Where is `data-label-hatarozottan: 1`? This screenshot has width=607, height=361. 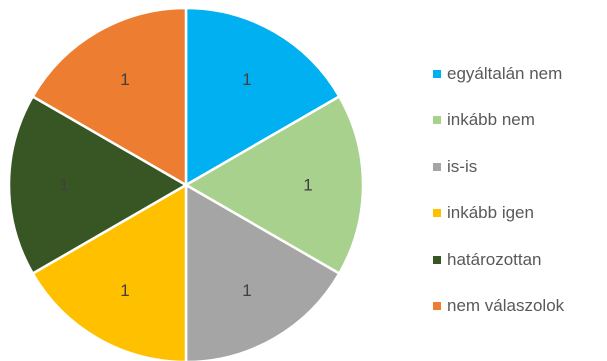
data-label-hatarozottan: 1 is located at coordinates (63, 185).